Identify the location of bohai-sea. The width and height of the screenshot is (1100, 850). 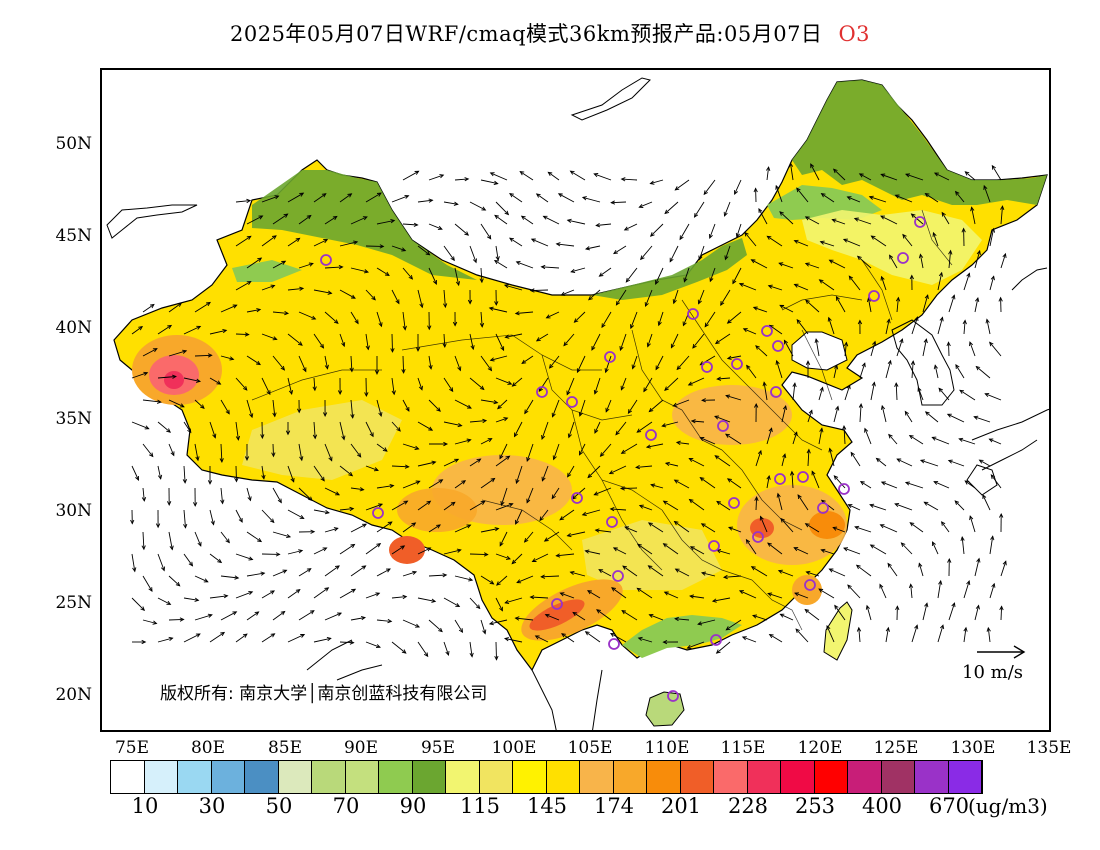
(819, 351).